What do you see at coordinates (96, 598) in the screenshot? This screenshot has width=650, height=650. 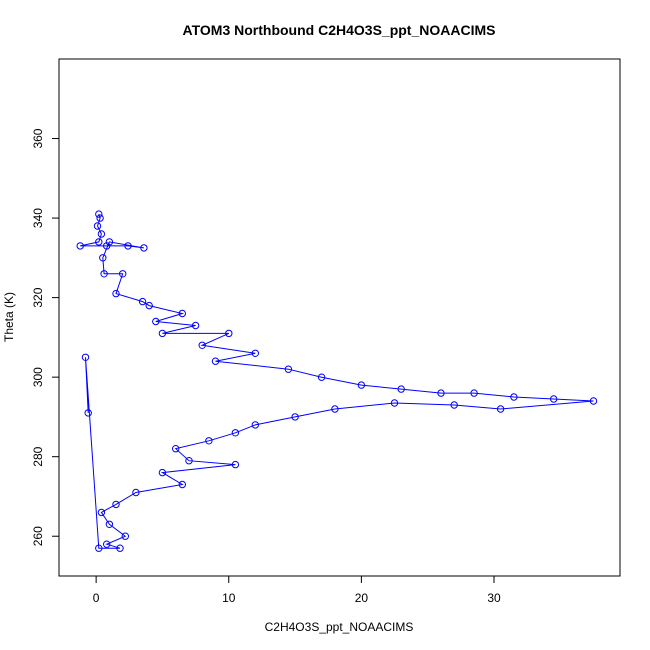 I see `x-tick-label: 0` at bounding box center [96, 598].